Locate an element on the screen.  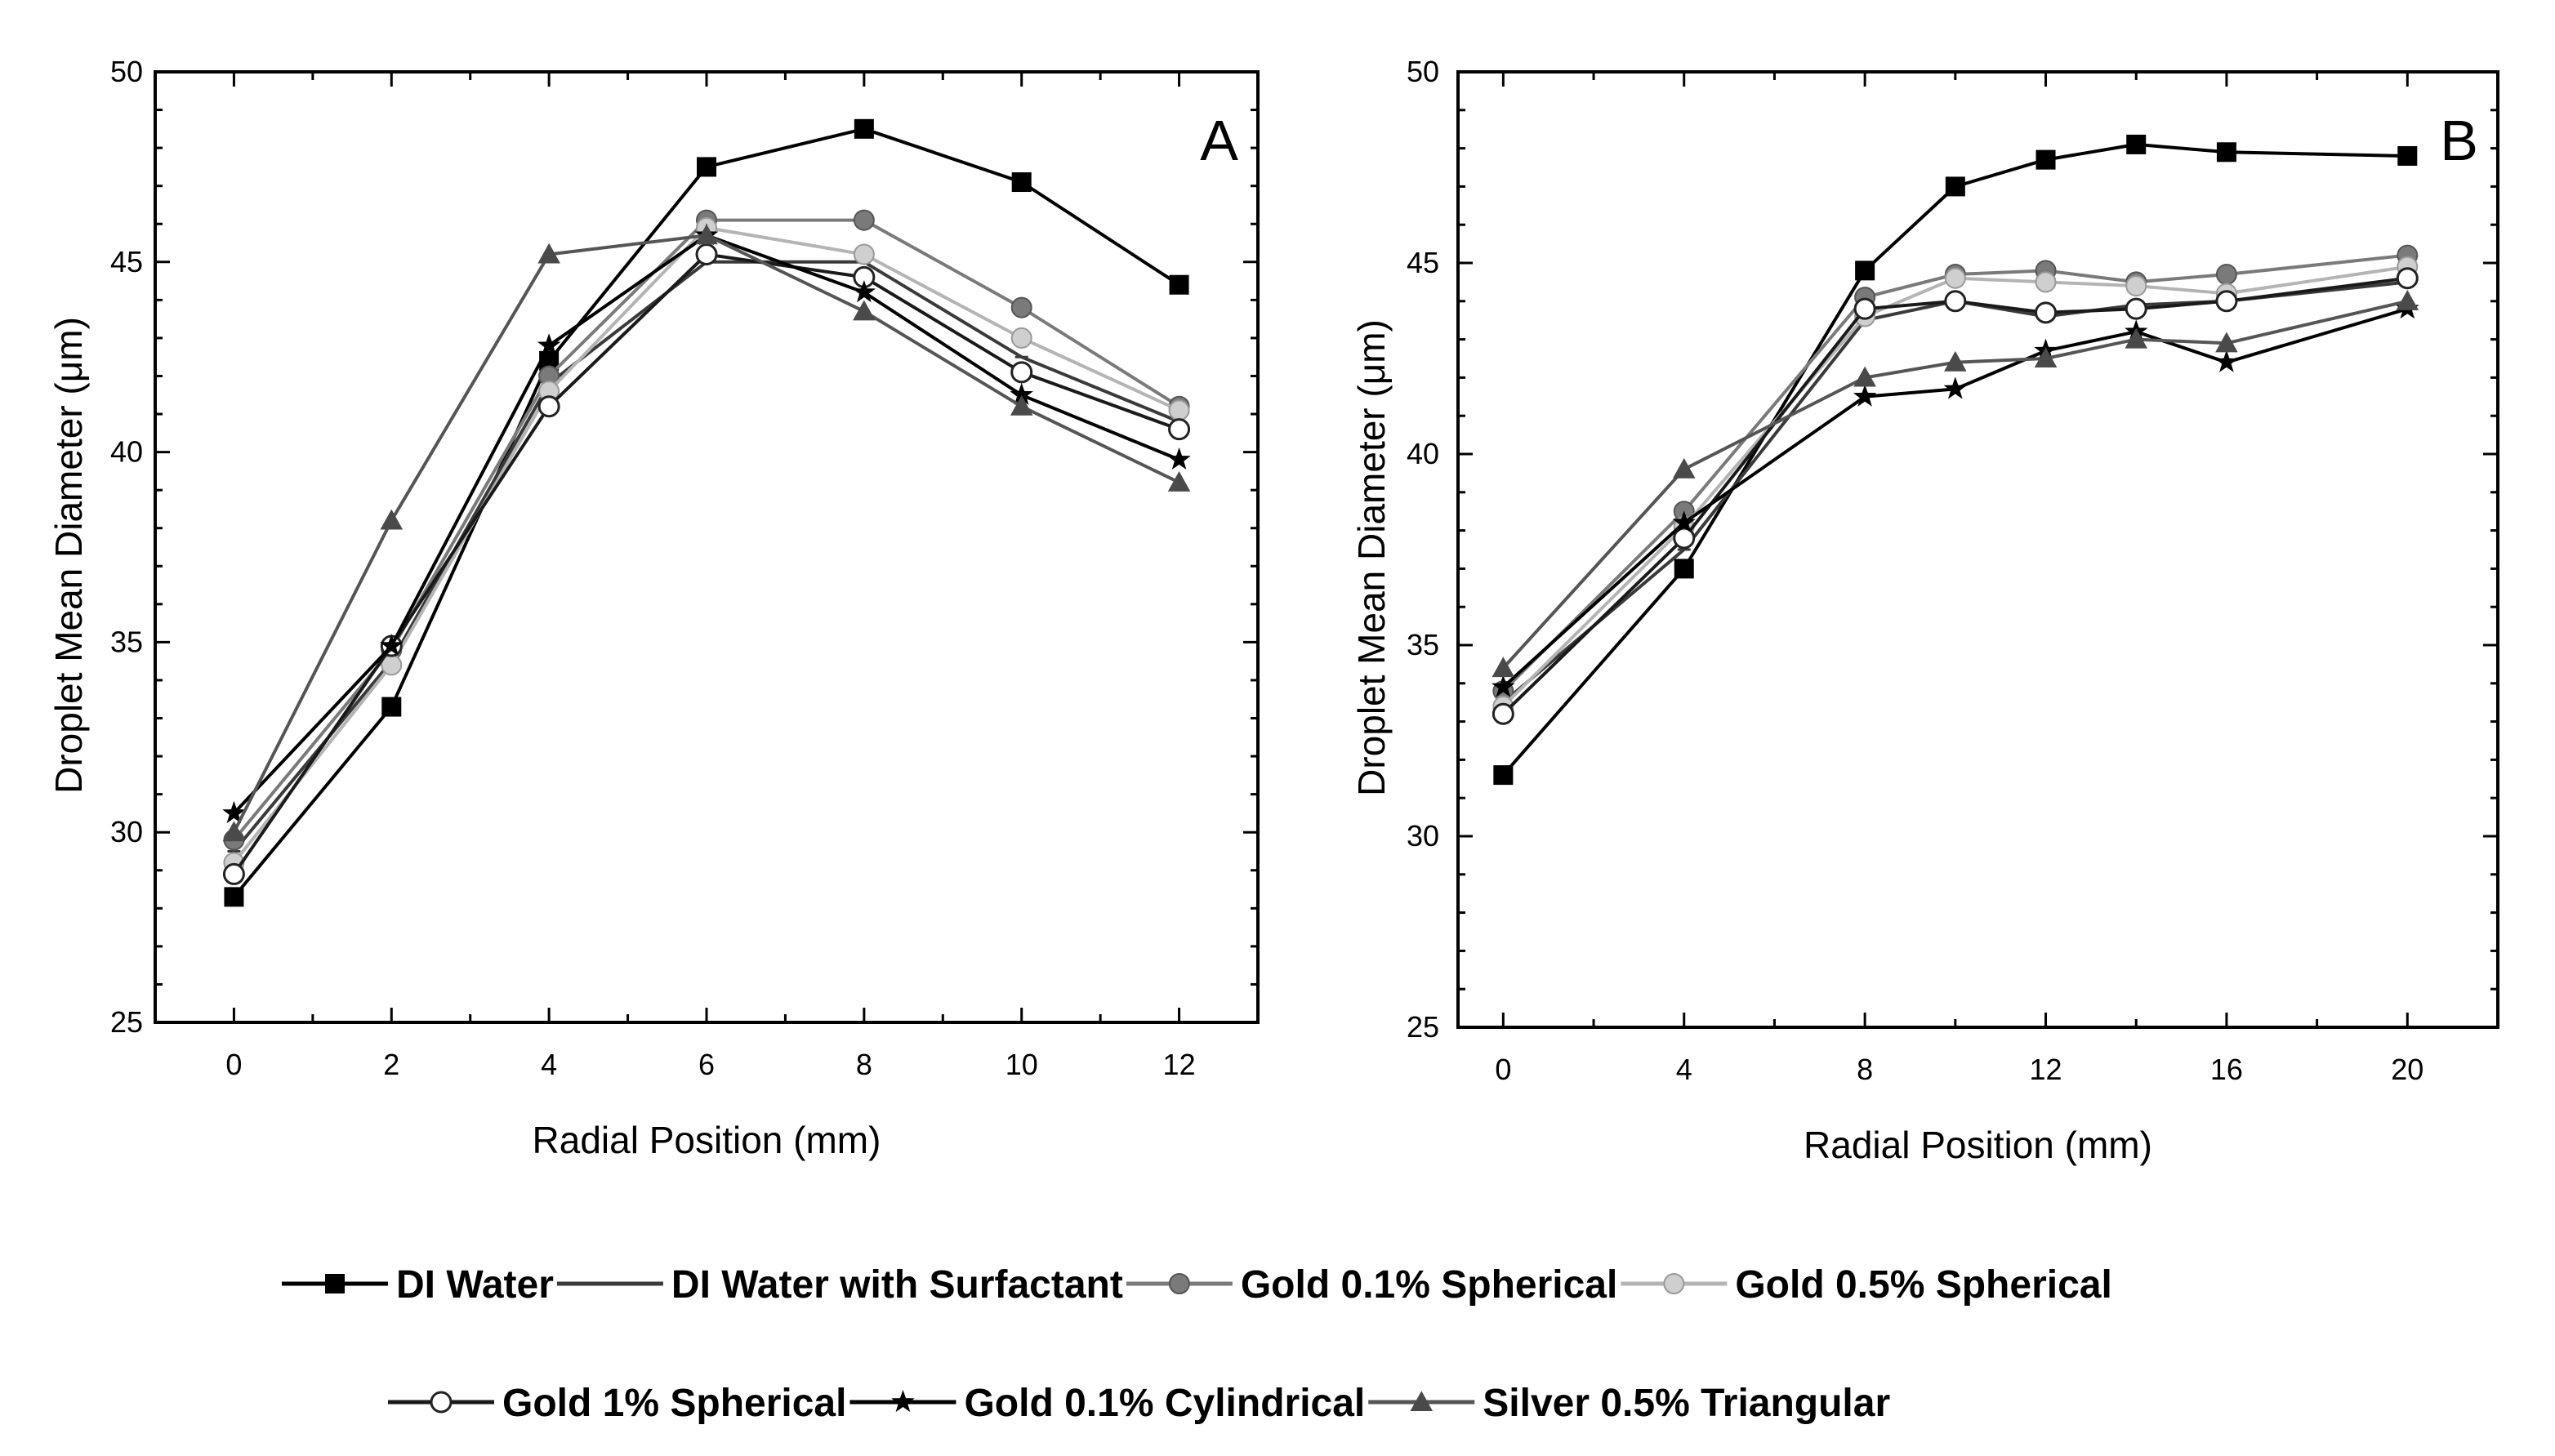
panel-b-x-tick-label: 16 is located at coordinates (2226, 1069).